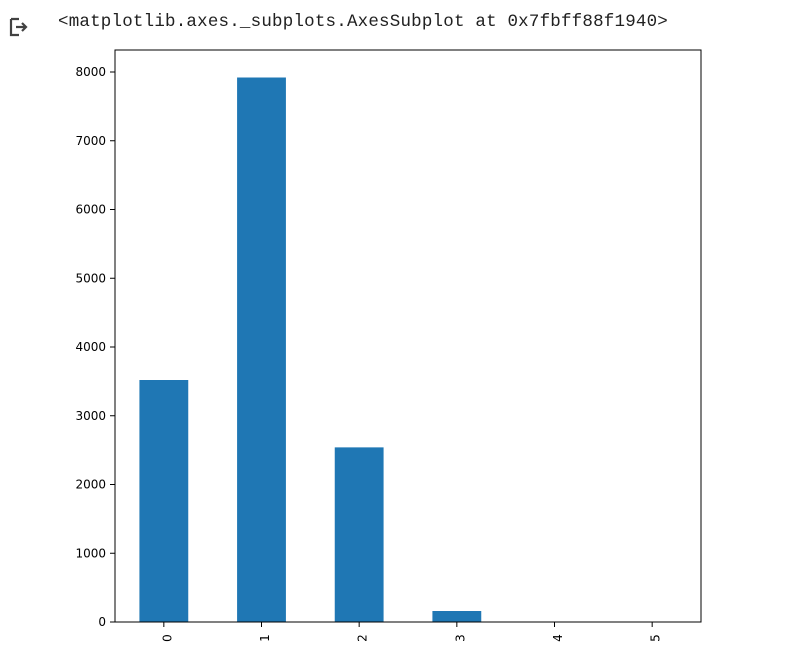  I want to click on y-tick-label: 6000, so click(90, 210).